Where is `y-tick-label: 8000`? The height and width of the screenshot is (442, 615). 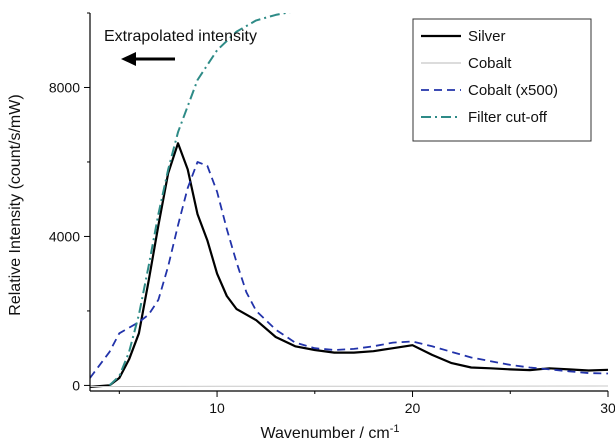
y-tick-label: 8000 is located at coordinates (64, 87).